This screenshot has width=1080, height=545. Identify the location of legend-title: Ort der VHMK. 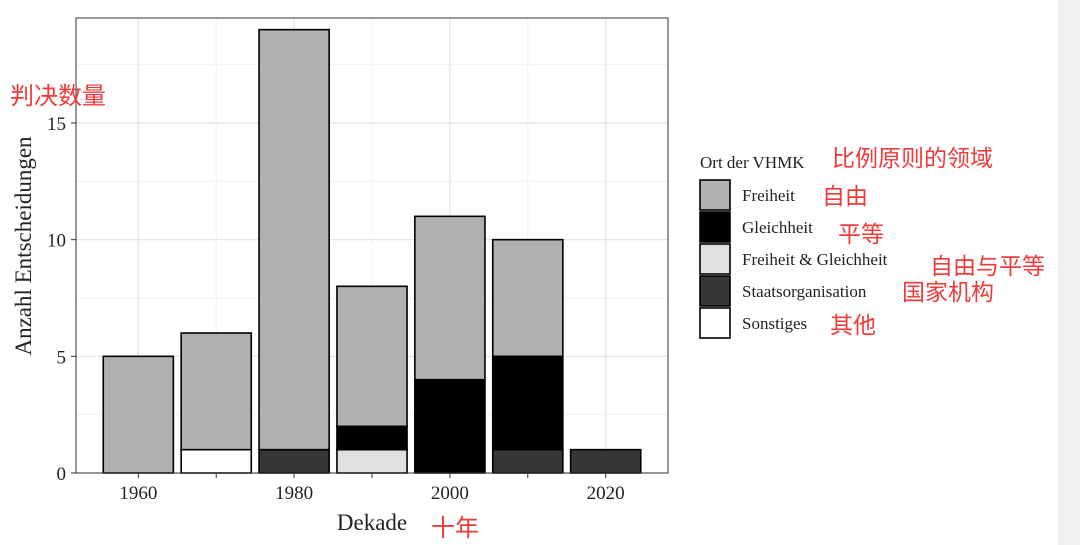
(752, 162).